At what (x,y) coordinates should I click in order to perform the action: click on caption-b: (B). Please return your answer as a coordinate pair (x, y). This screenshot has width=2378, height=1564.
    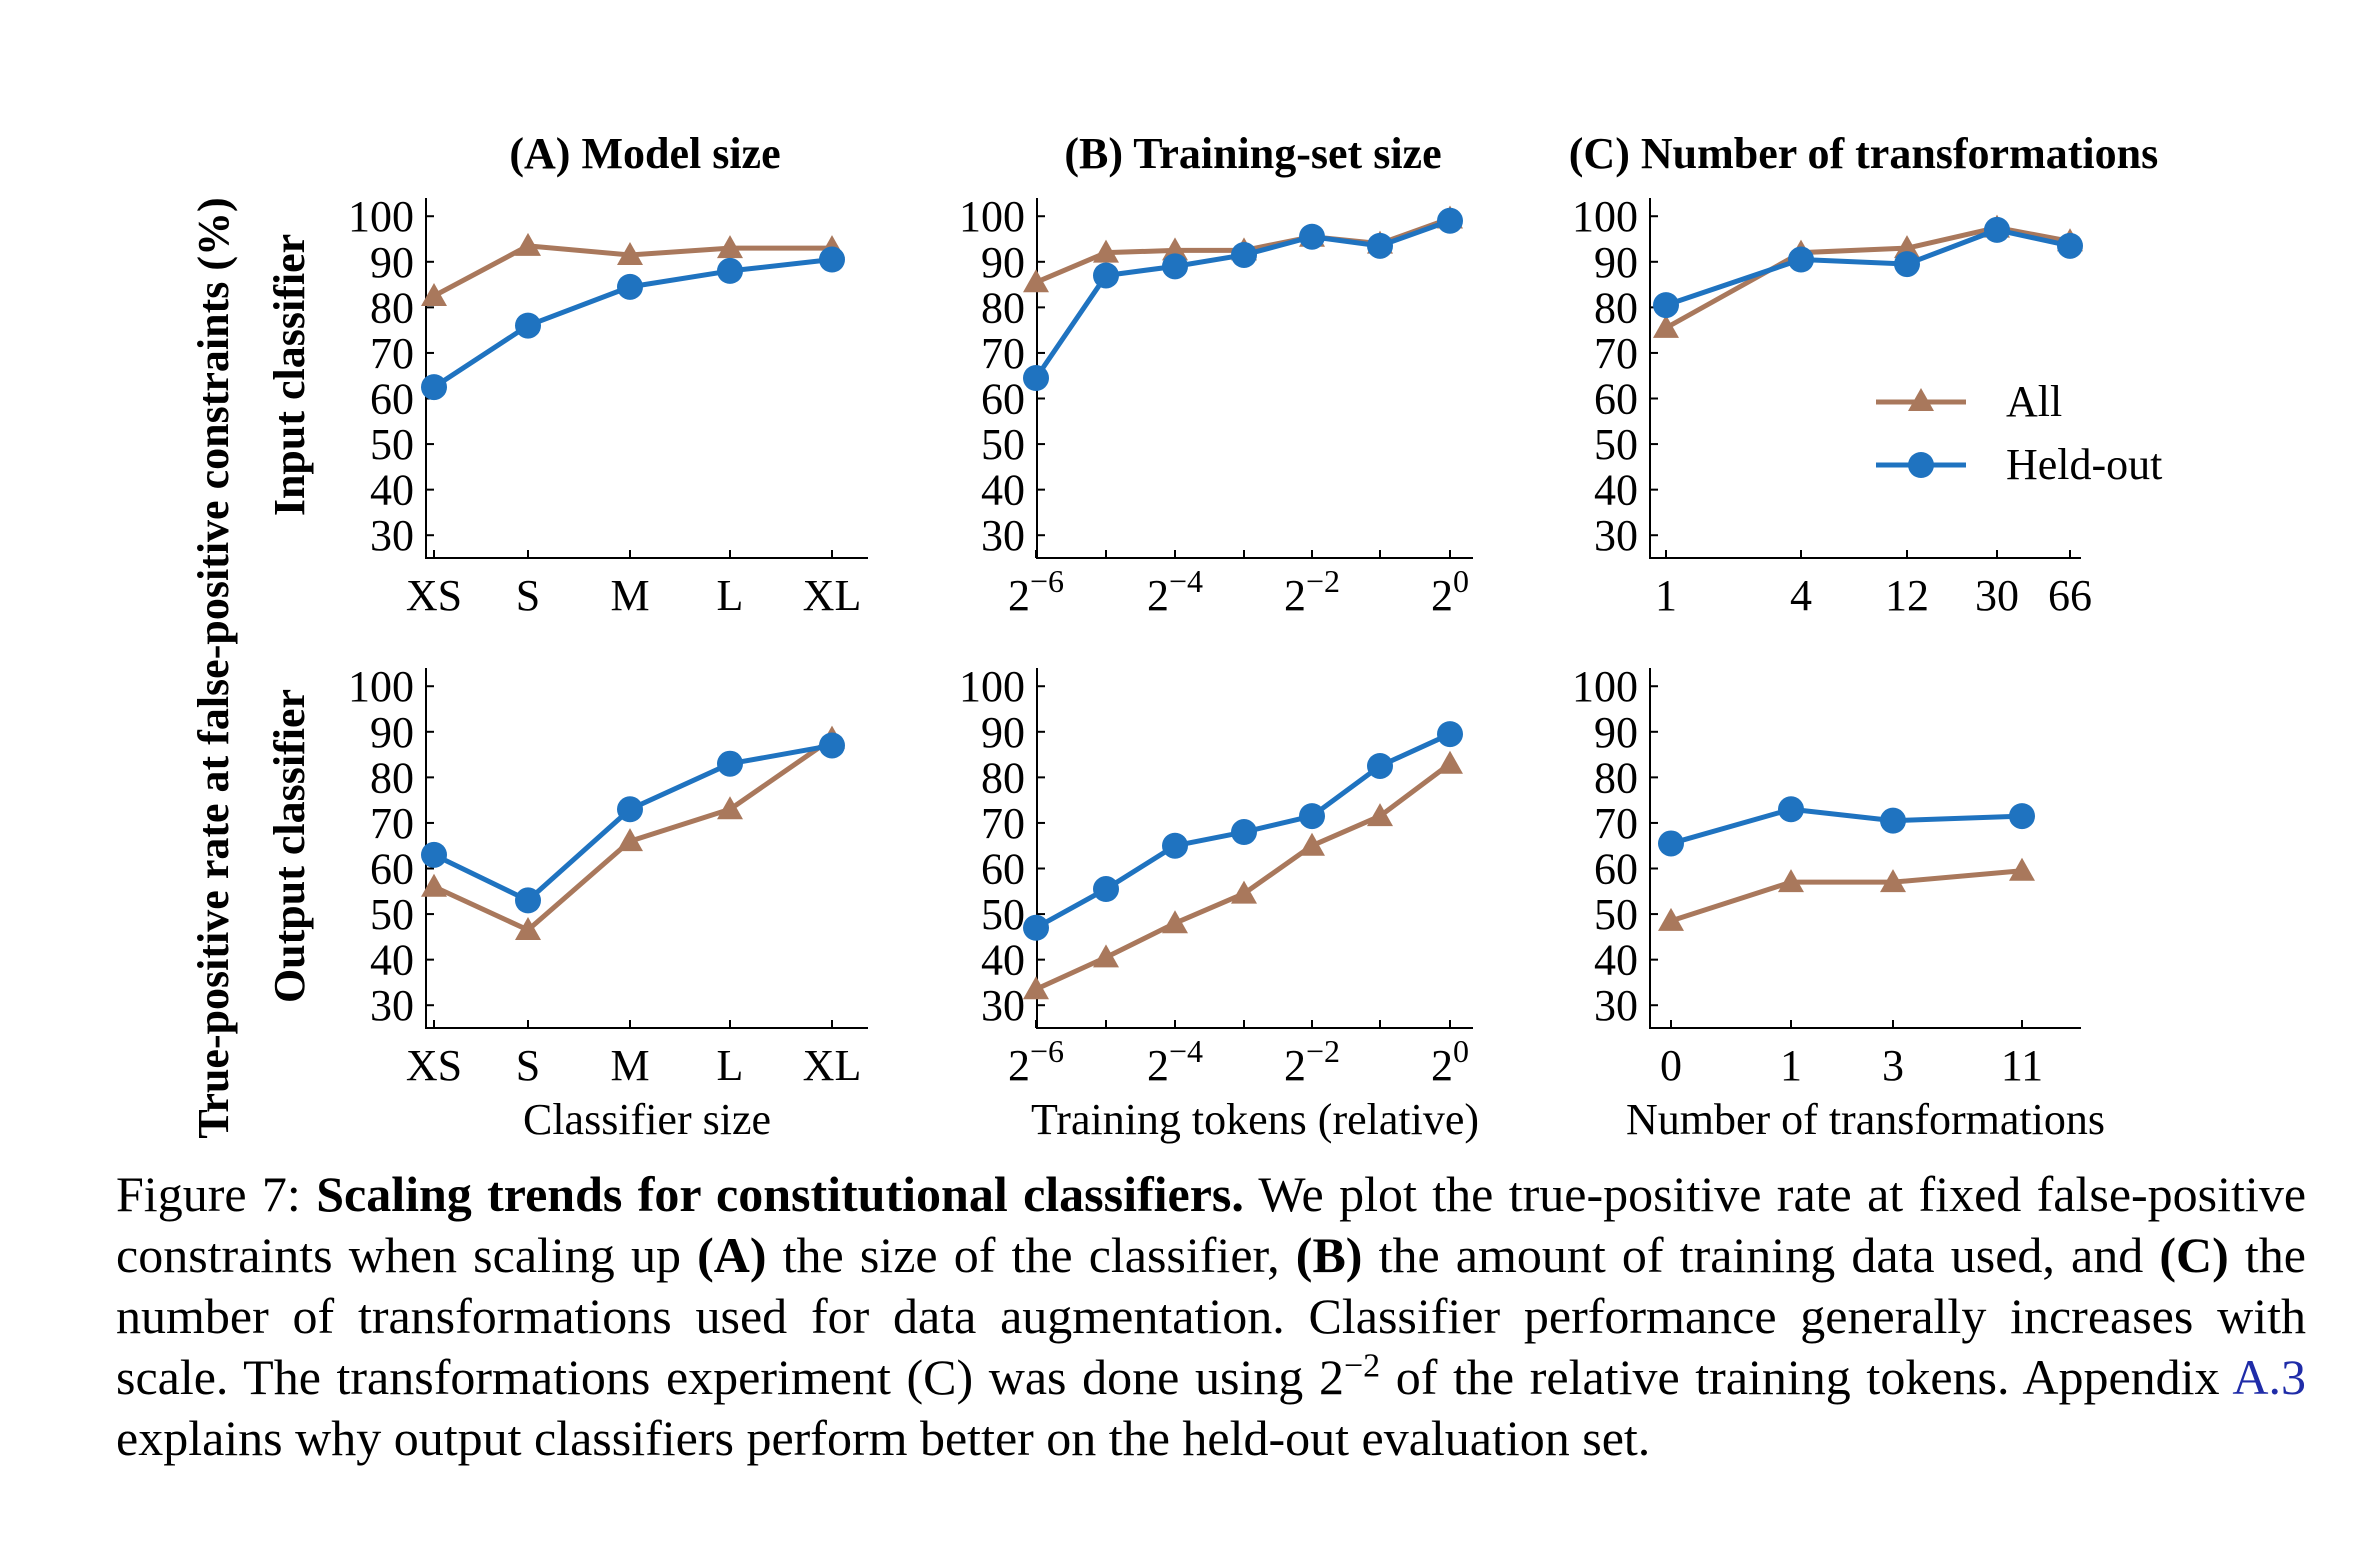
    Looking at the image, I should click on (1329, 1255).